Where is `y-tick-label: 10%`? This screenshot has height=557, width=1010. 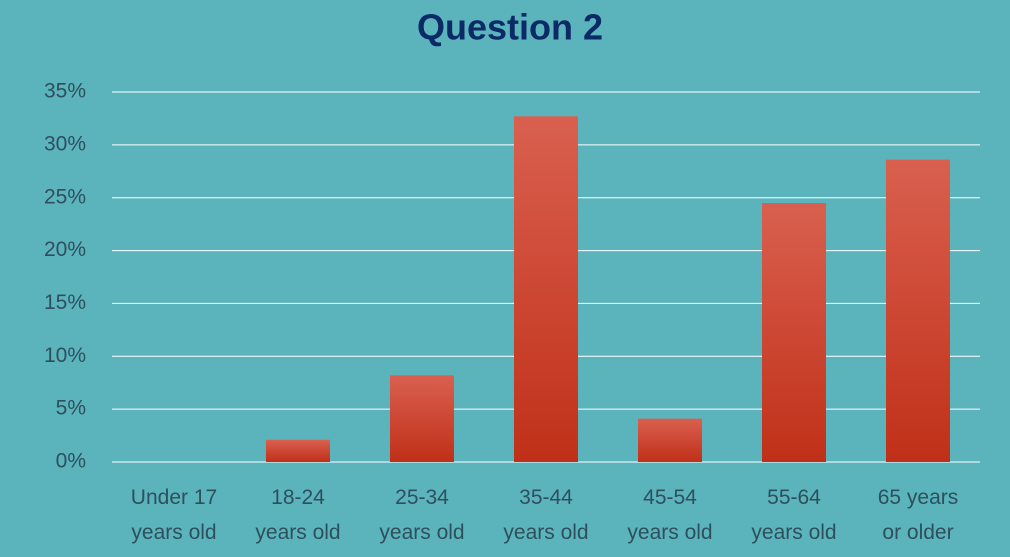 y-tick-label: 10% is located at coordinates (65, 355).